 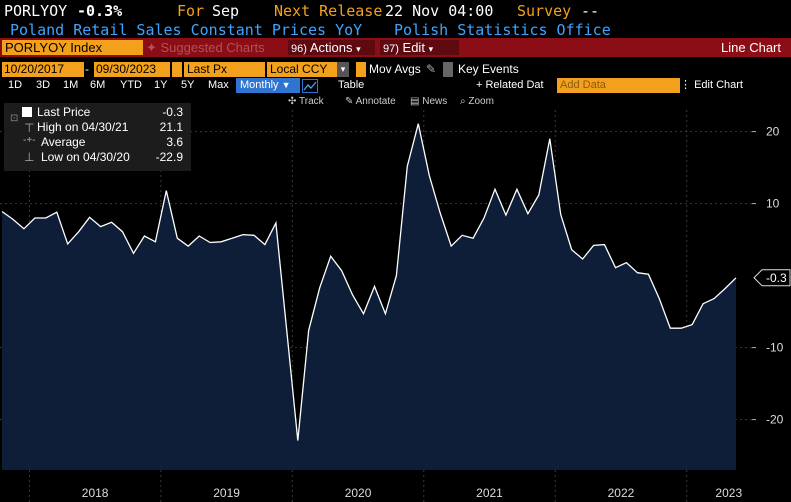 I want to click on news-icon: ▤, so click(x=415, y=101).